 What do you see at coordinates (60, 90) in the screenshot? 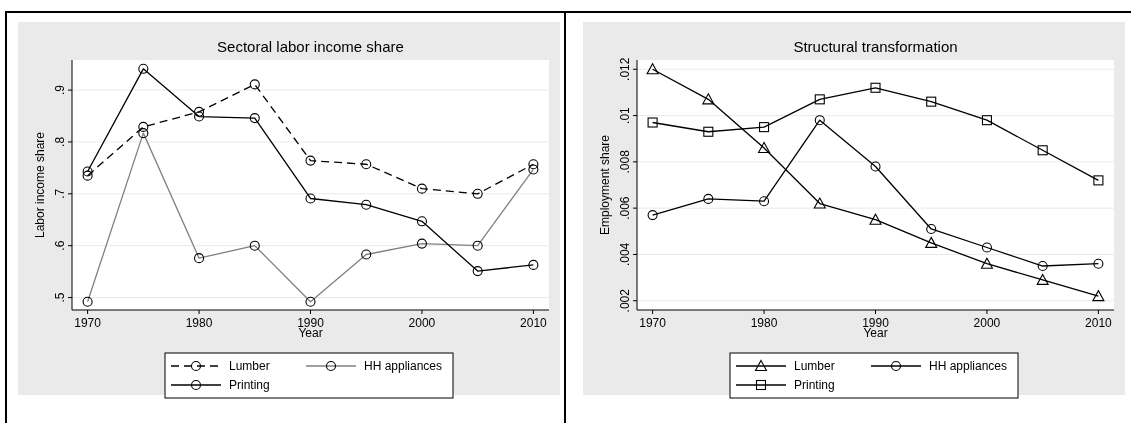
I see `y-tick-label: .9` at bounding box center [60, 90].